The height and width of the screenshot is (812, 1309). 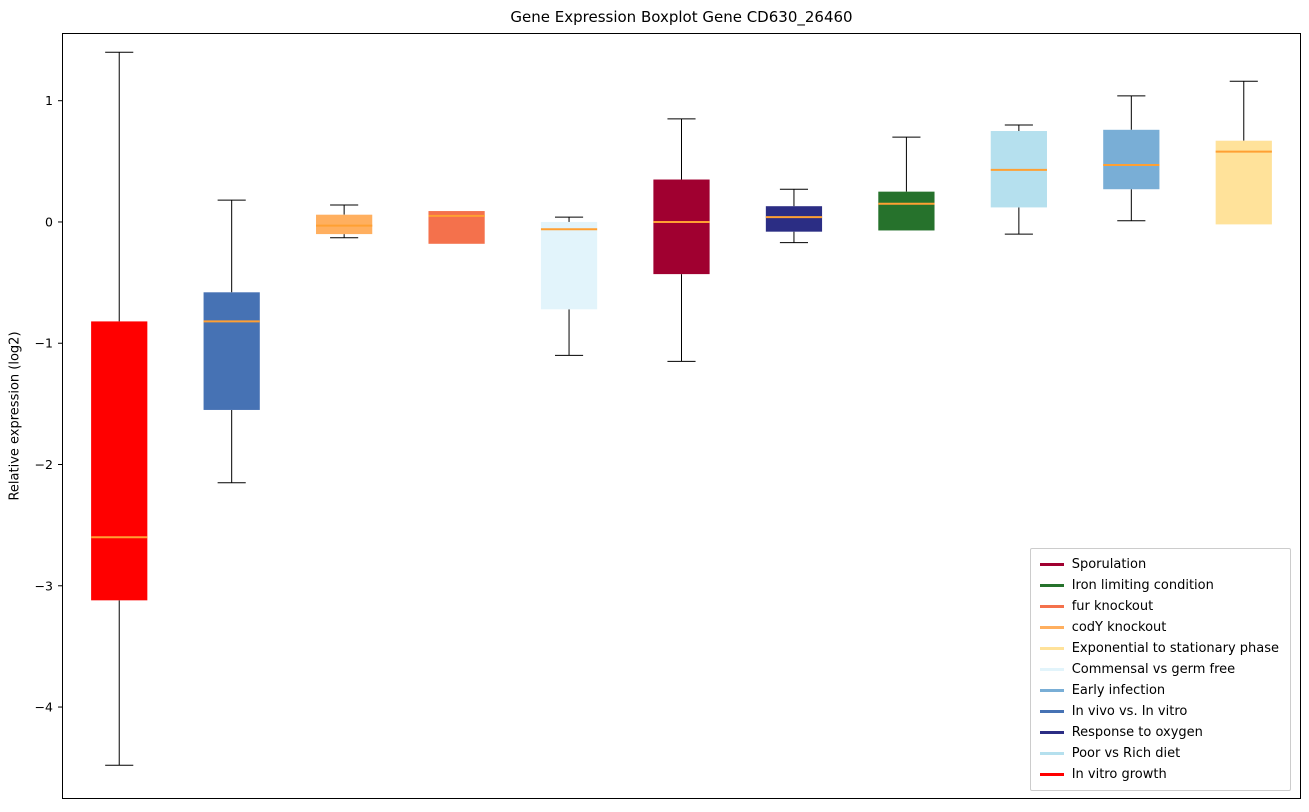 I want to click on legend-item: In vivo vs. In vitro, so click(x=1159, y=712).